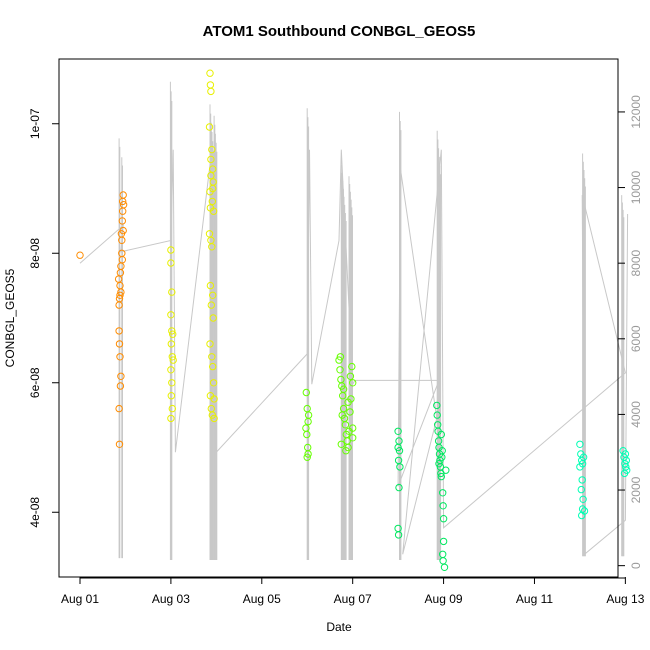 This screenshot has height=650, width=650. What do you see at coordinates (636, 263) in the screenshot?
I see `y-right-tick-label: 8000` at bounding box center [636, 263].